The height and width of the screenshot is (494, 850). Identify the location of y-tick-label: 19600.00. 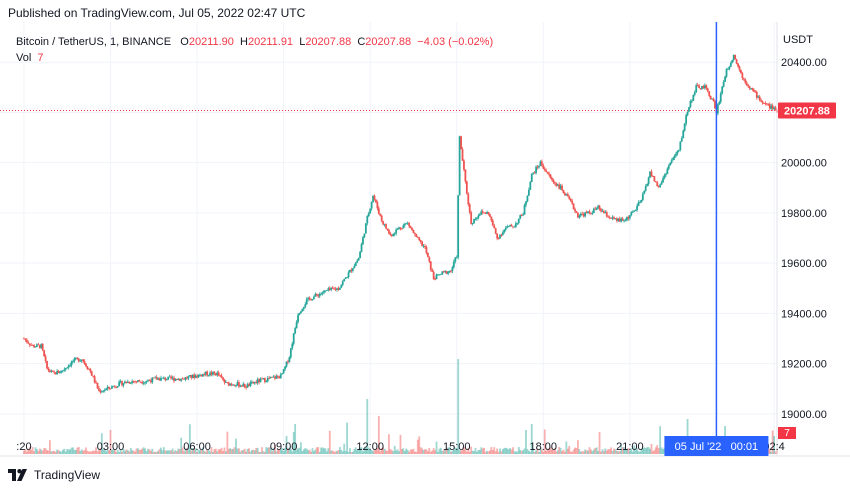
(804, 264).